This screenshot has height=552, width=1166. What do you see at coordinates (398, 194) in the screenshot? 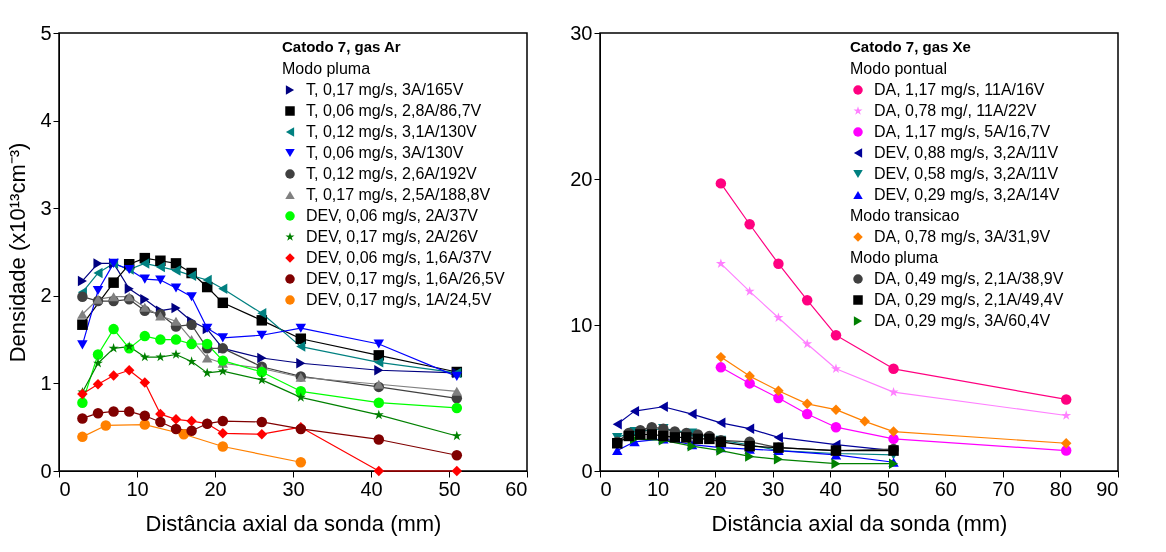
I see `legend-label: T, 0,17 mg/s, 2,5A/188,8V` at bounding box center [398, 194].